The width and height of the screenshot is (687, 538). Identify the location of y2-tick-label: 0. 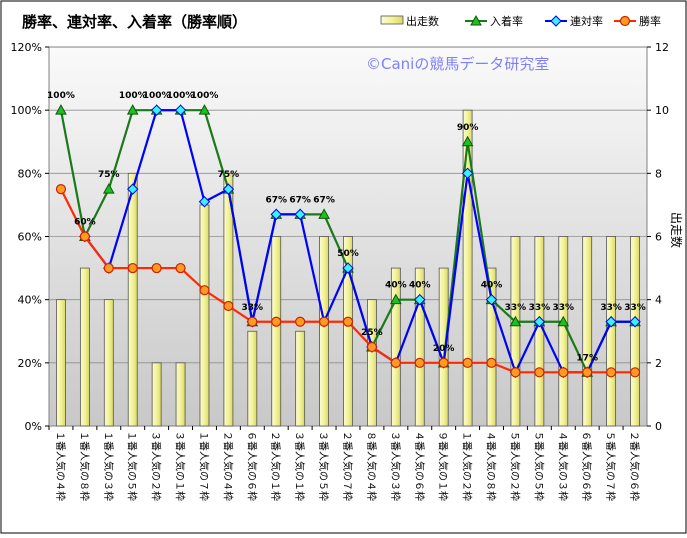
(658, 426).